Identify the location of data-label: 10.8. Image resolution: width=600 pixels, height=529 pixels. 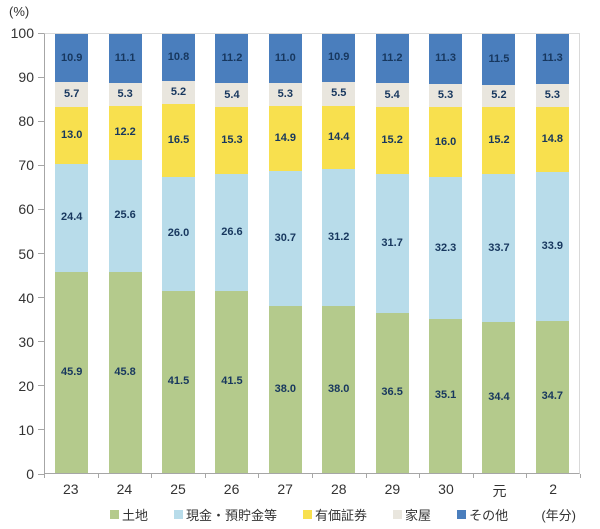
(178, 57).